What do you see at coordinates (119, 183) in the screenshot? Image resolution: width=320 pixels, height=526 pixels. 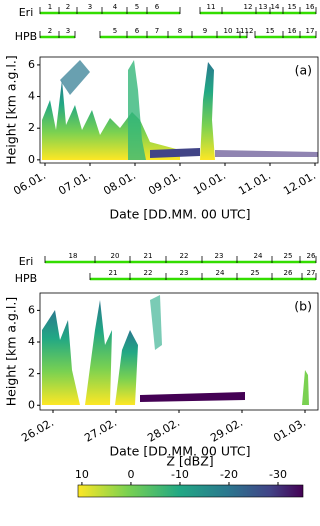 I see `x-tick-label: 08.01.` at bounding box center [119, 183].